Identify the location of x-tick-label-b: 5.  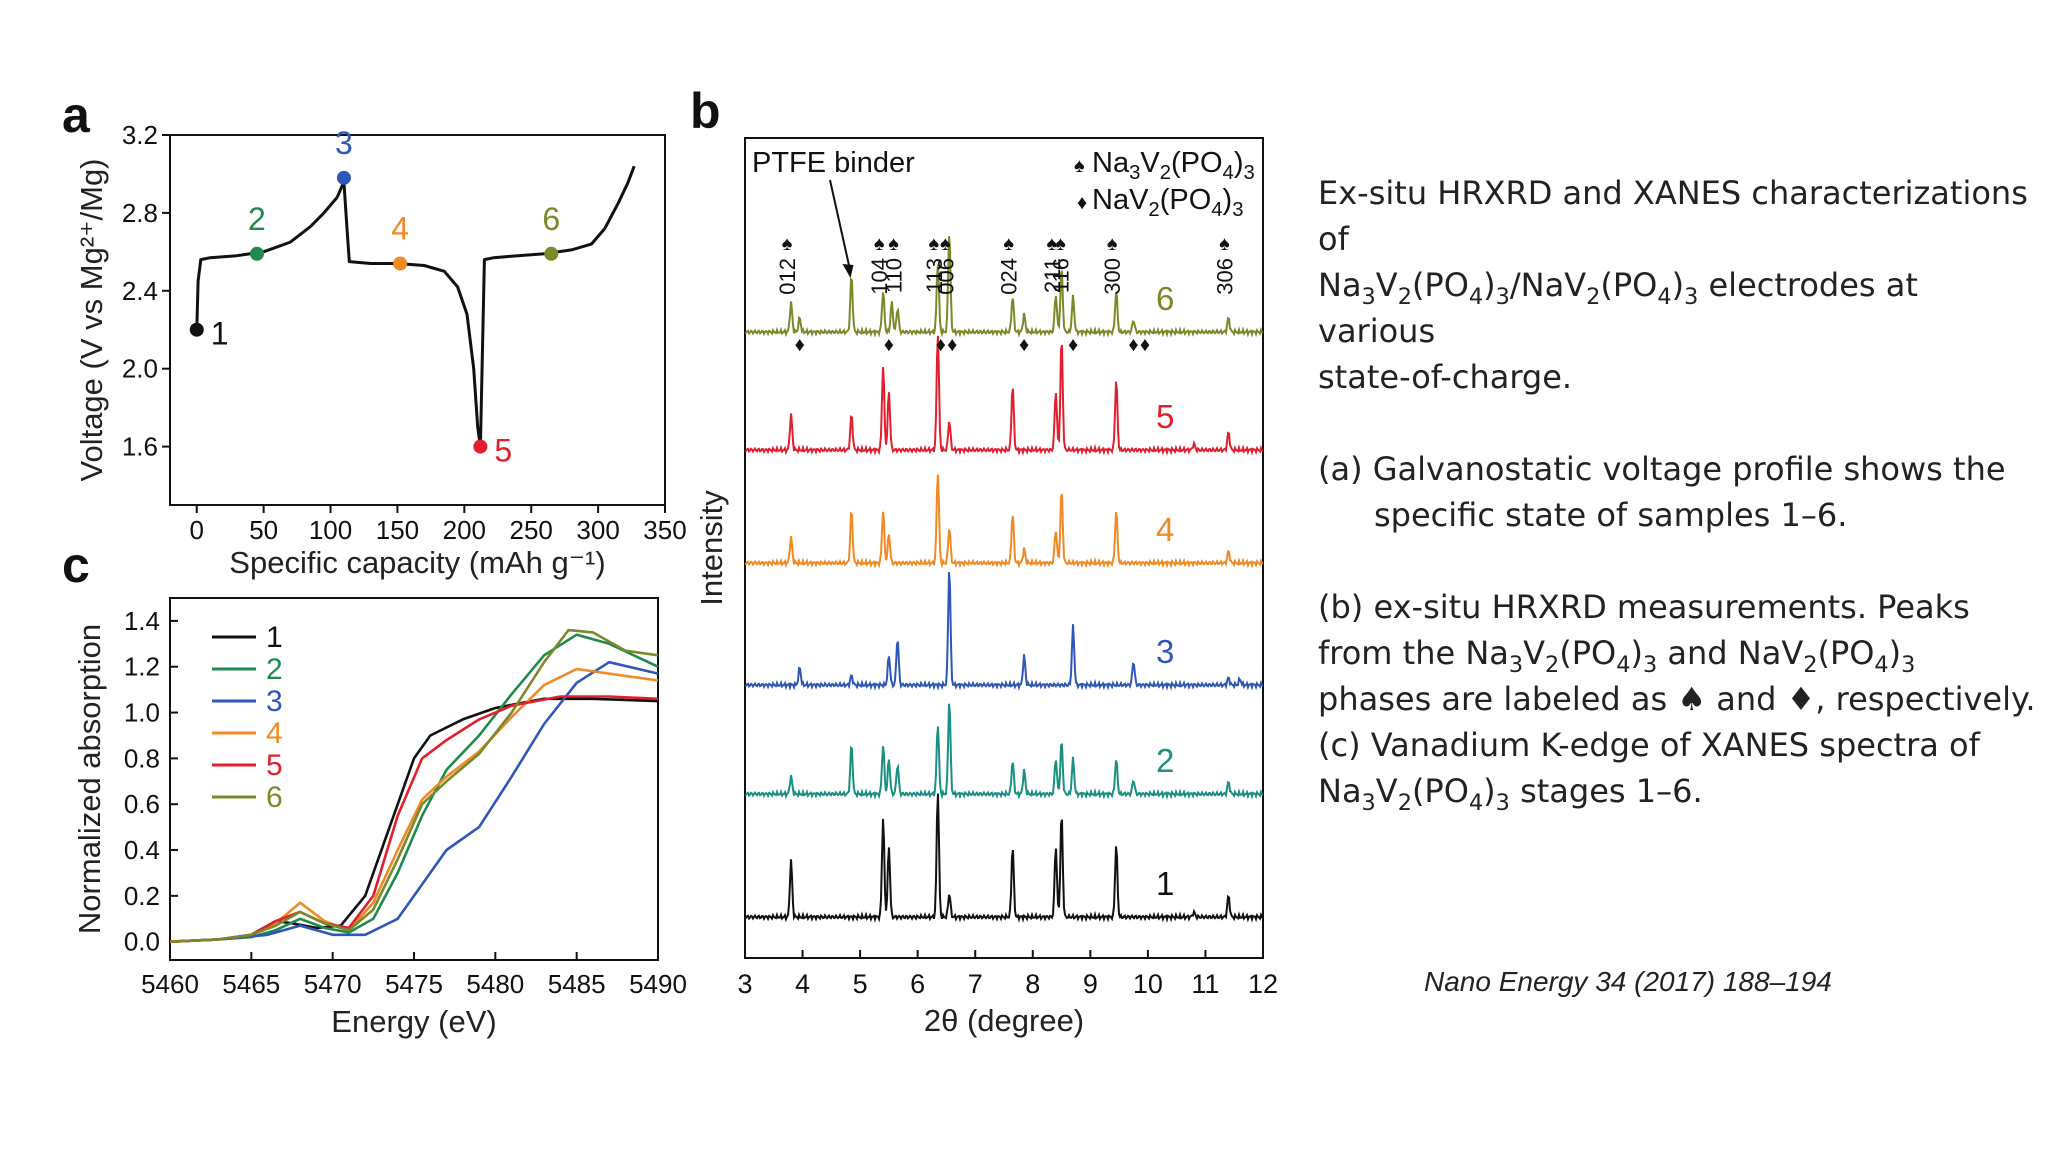
(860, 984).